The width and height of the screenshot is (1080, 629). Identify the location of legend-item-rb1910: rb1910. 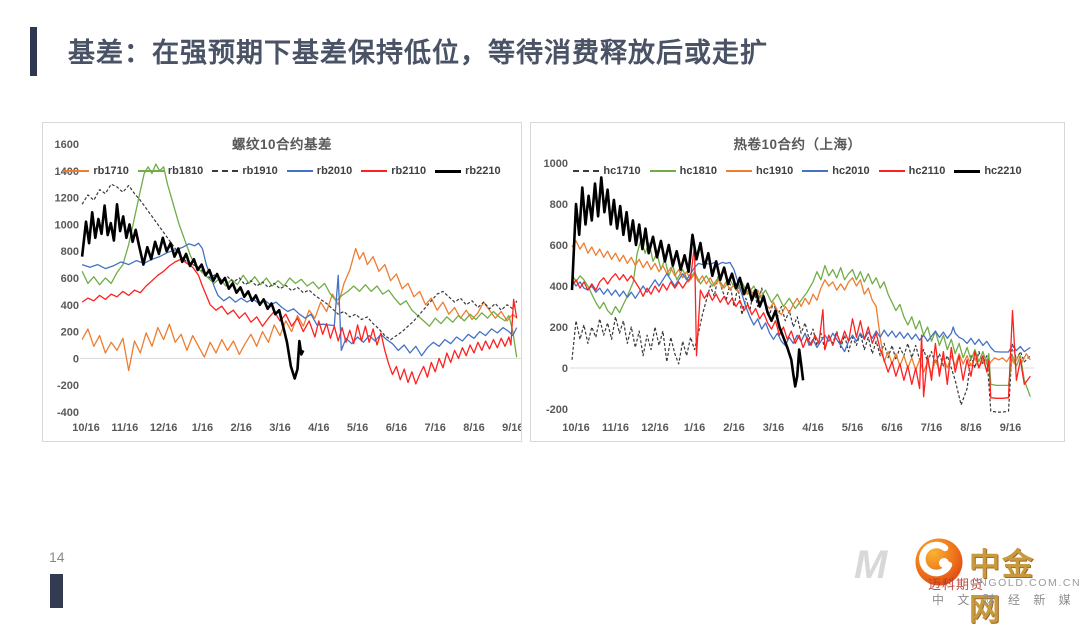
(245, 171).